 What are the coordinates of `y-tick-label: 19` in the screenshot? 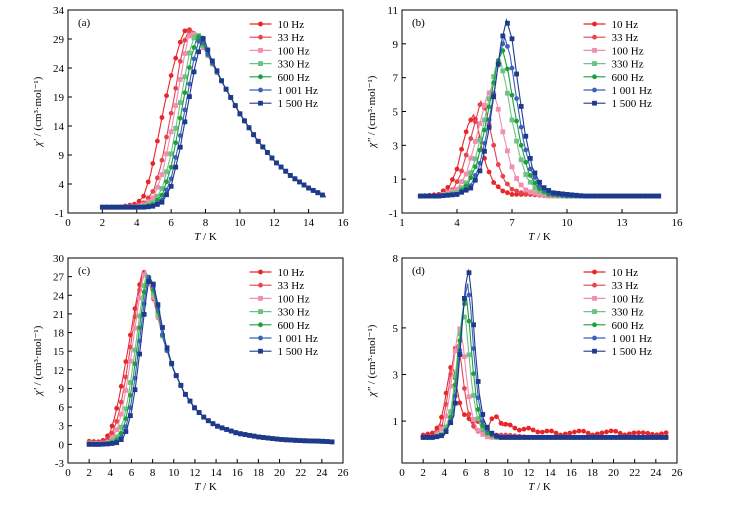 It's located at (59, 98).